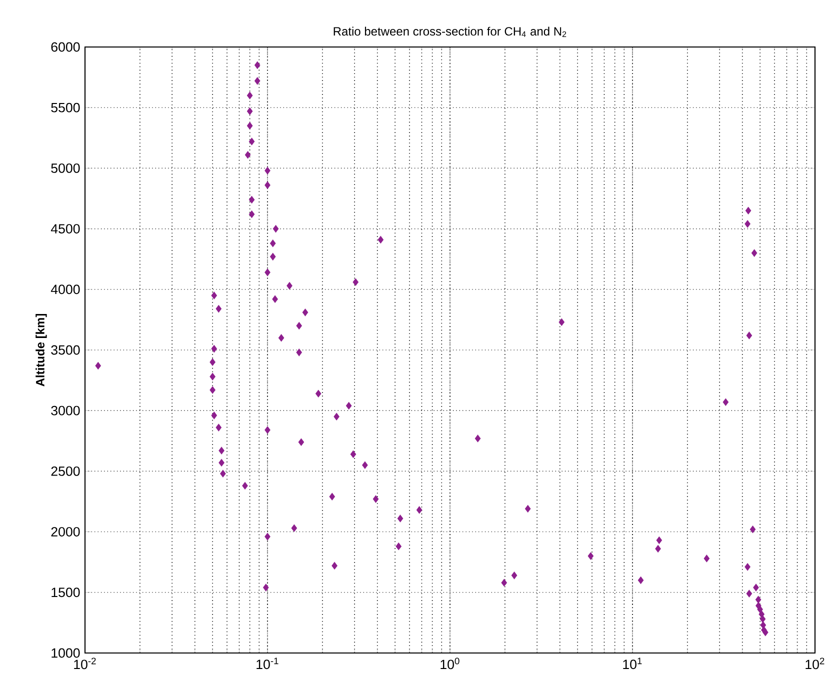 The height and width of the screenshot is (691, 831). Describe the element at coordinates (41, 350) in the screenshot. I see `y-axis-title: Altitude [km]` at that location.